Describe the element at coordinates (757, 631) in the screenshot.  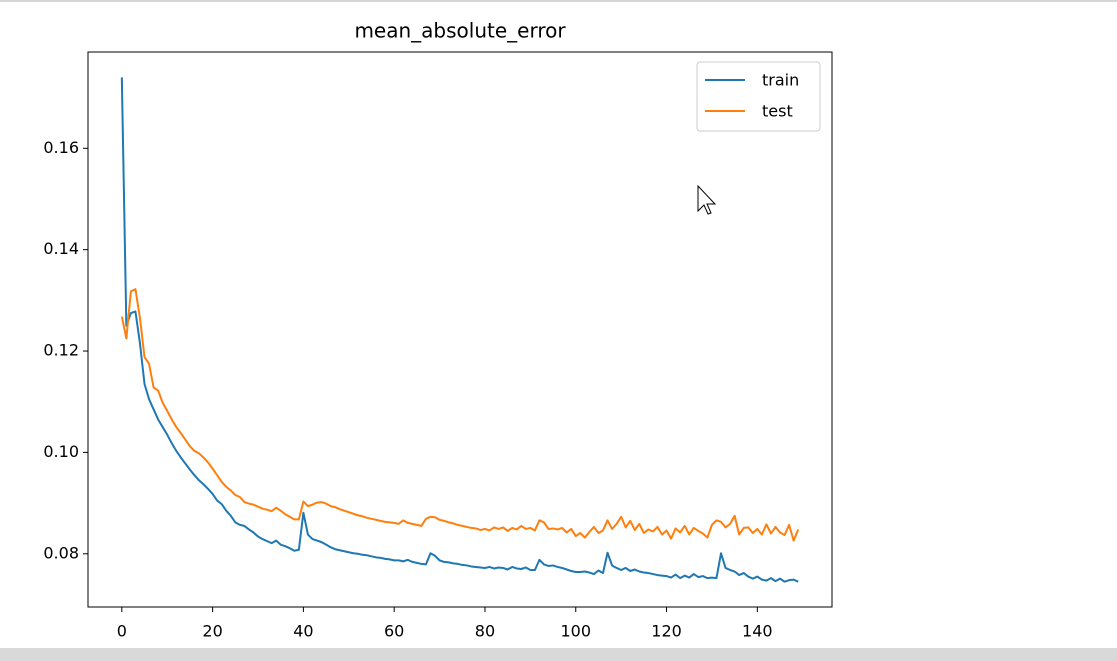
I see `x-tick-label: 140` at that location.